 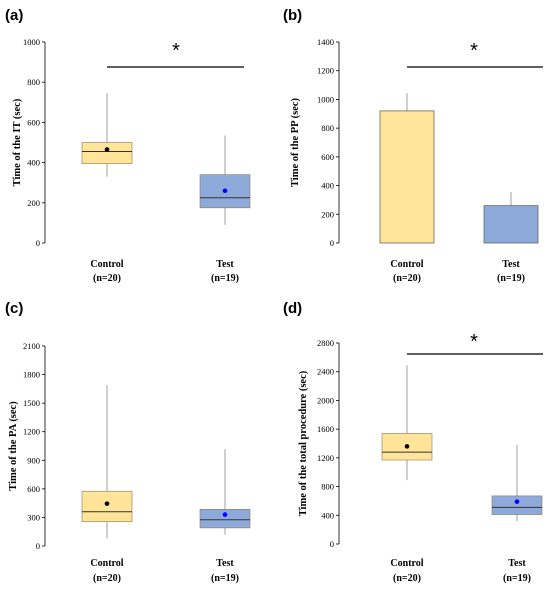 I want to click on panel-label: (c), so click(x=14, y=308).